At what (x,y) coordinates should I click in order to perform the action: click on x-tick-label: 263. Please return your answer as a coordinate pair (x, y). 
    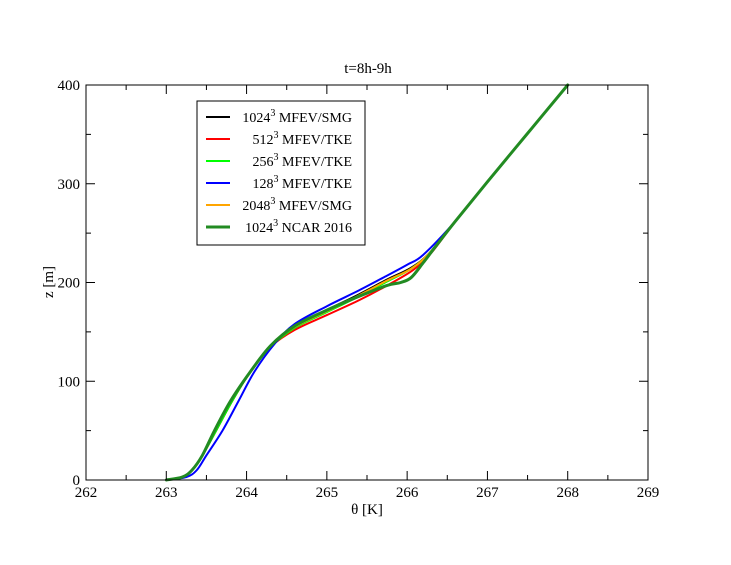
    Looking at the image, I should click on (166, 493).